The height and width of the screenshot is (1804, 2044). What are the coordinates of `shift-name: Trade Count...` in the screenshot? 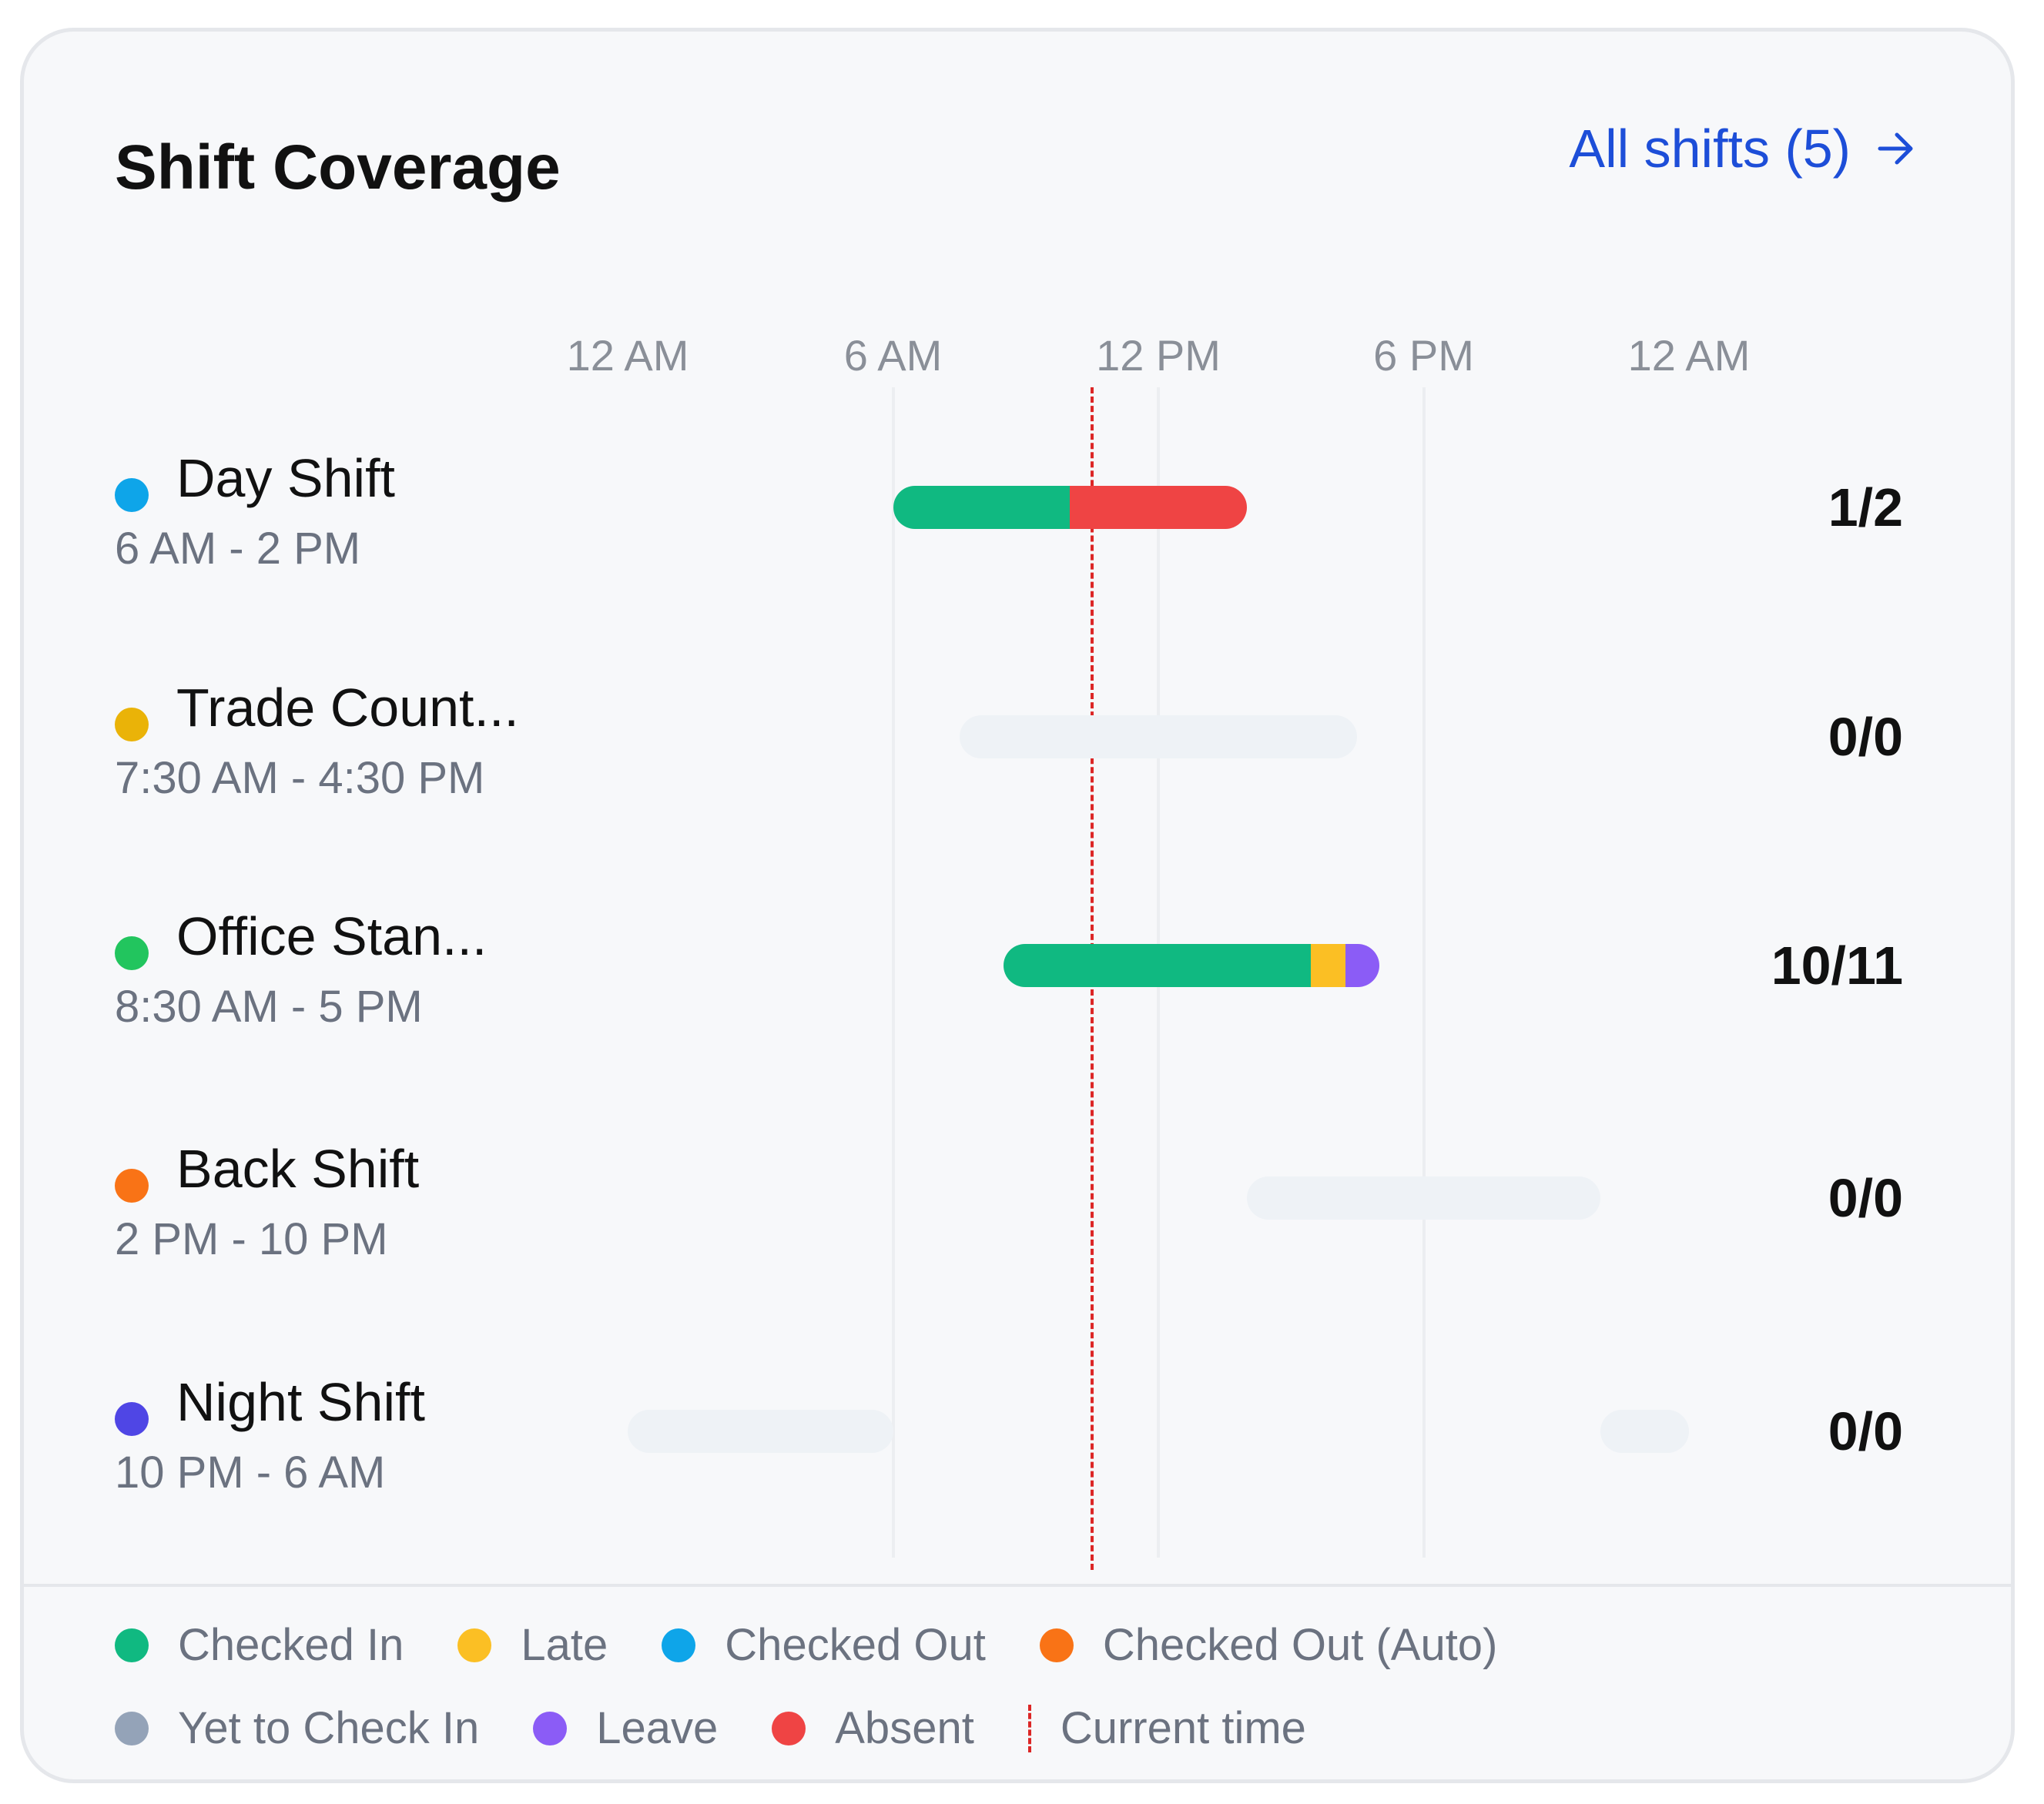 It's located at (347, 708).